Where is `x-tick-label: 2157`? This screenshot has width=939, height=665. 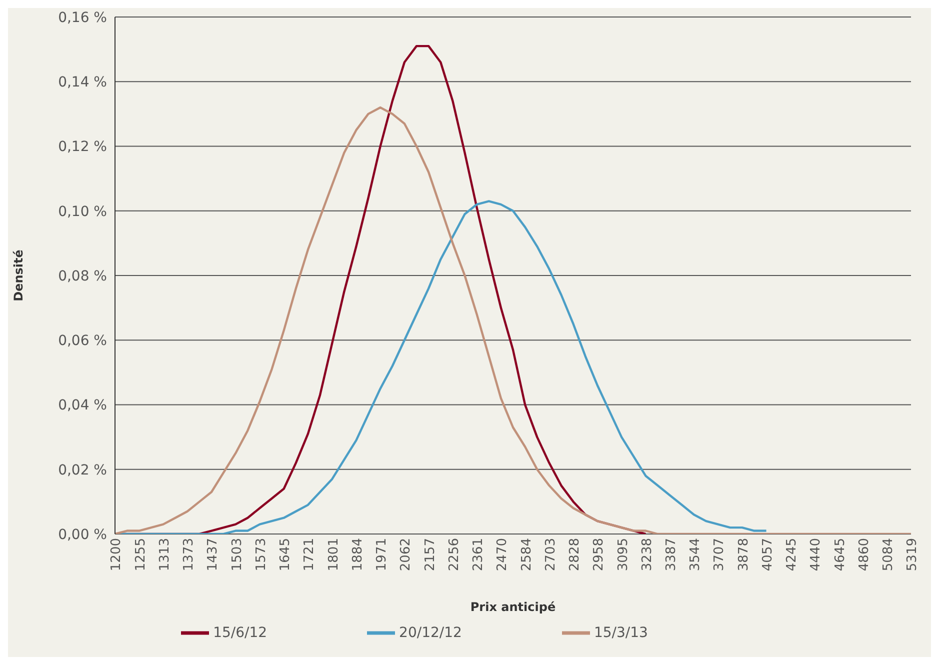
x-tick-label: 2157 is located at coordinates (430, 555).